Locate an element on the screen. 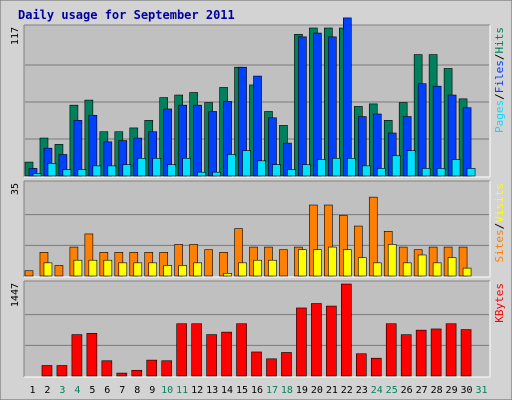 This screenshot has height=400, width=512. x-tick-label-day-20: 20 is located at coordinates (317, 390).